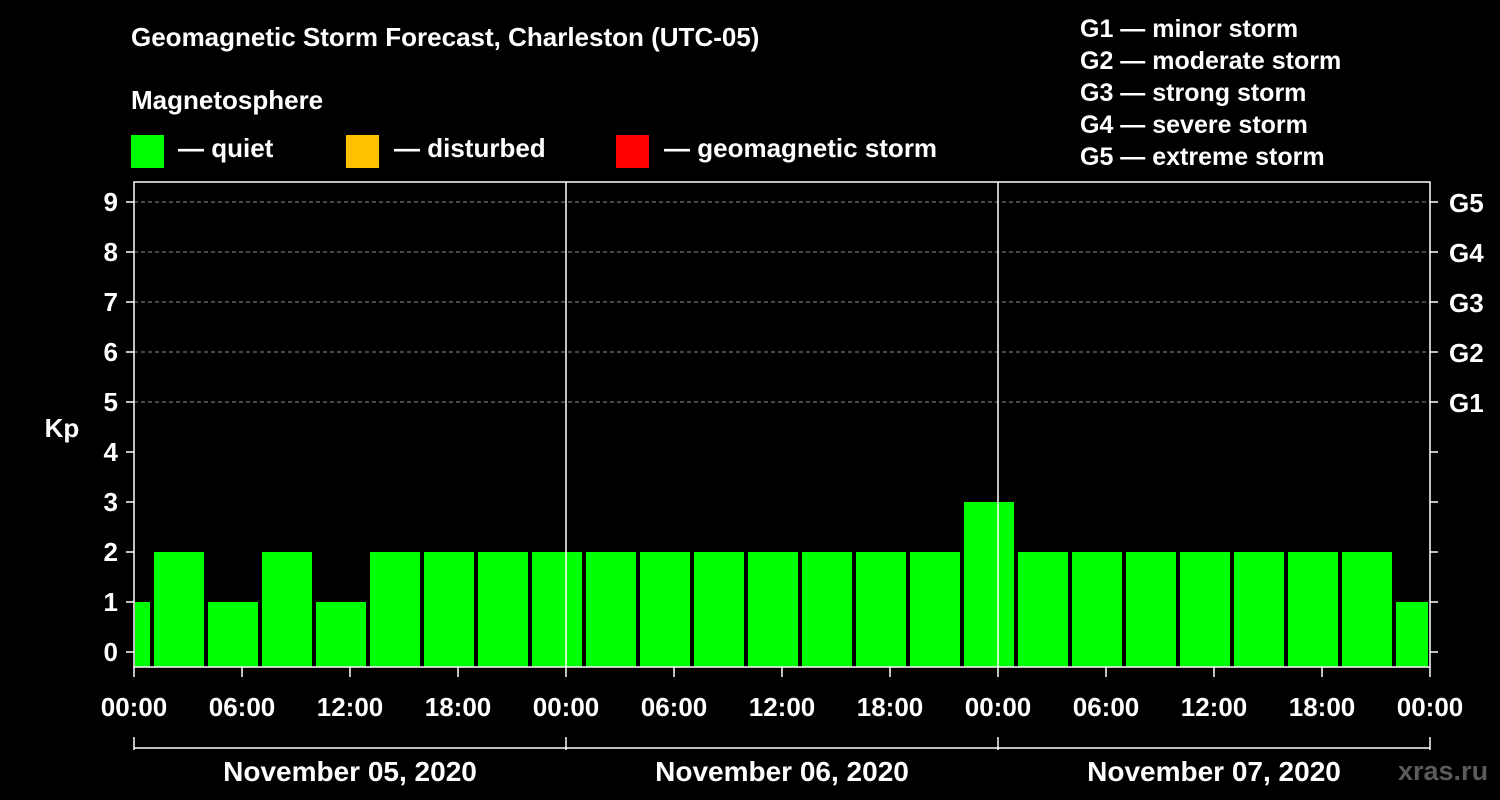 This screenshot has width=1500, height=800. Describe the element at coordinates (111, 352) in the screenshot. I see `y-tick-label-6: 6` at that location.